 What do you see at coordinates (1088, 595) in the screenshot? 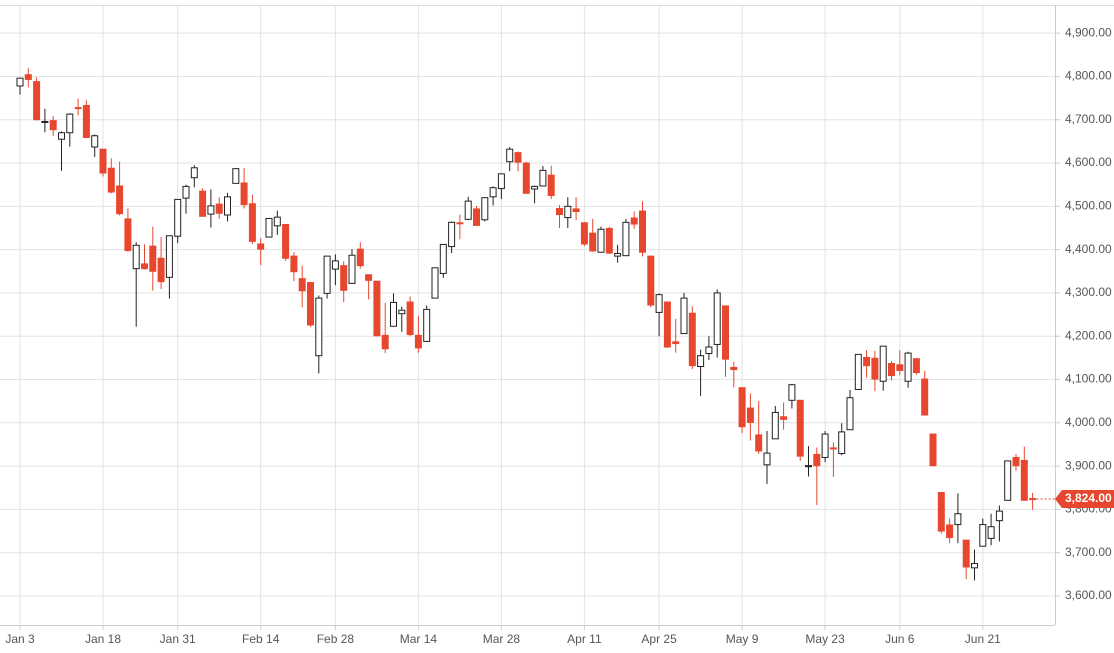
I see `y-tick-label: 3,600.00` at bounding box center [1088, 595].